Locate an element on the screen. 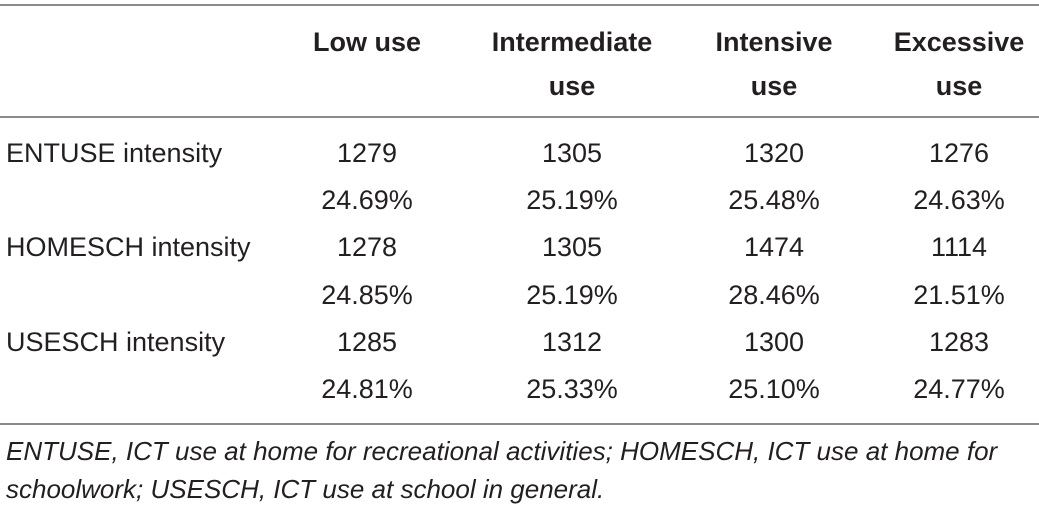  column-header-intensive-use: Intensive use is located at coordinates (774, 64).